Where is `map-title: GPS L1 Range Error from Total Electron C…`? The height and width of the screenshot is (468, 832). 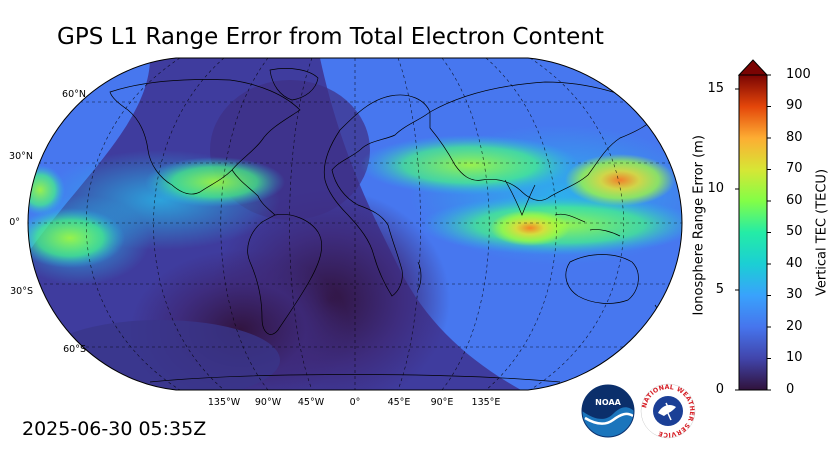 map-title: GPS L1 Range Error from Total Electron C… is located at coordinates (330, 37).